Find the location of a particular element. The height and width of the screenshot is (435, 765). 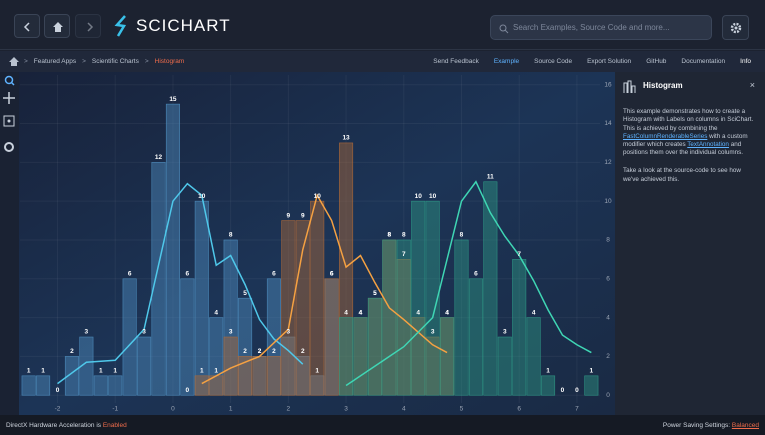

status-link: Balanced is located at coordinates (745, 425).